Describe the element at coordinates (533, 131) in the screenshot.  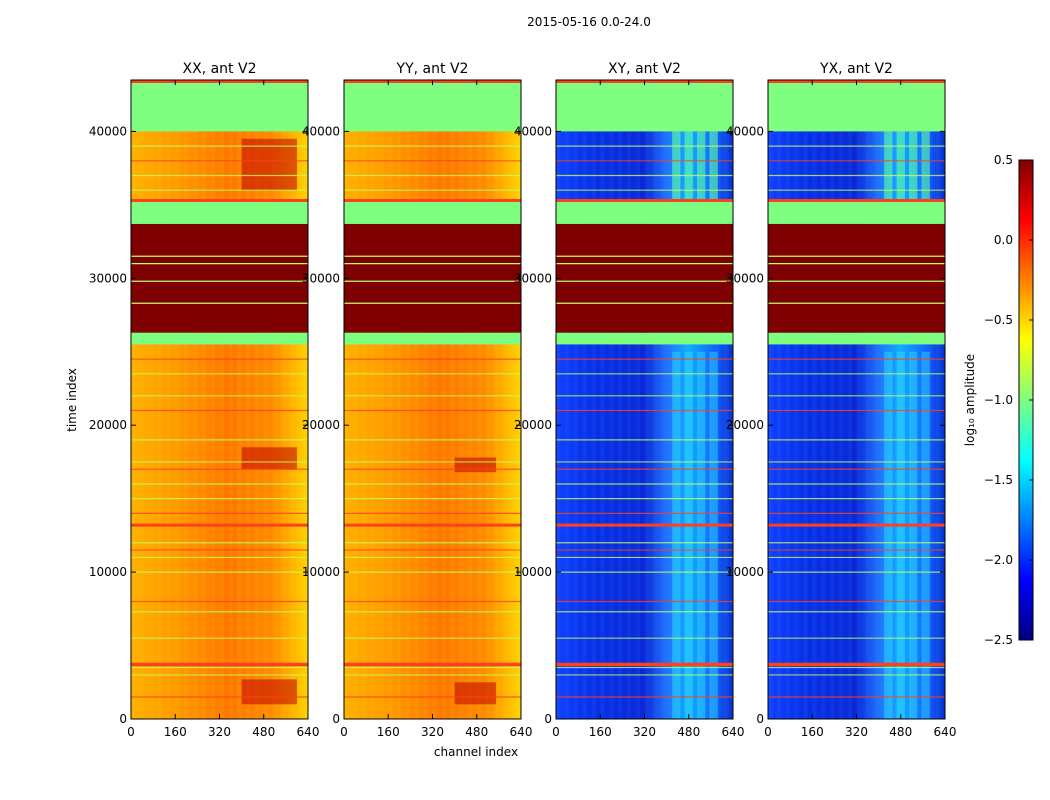
I see `y-tick-label: 40000` at that location.